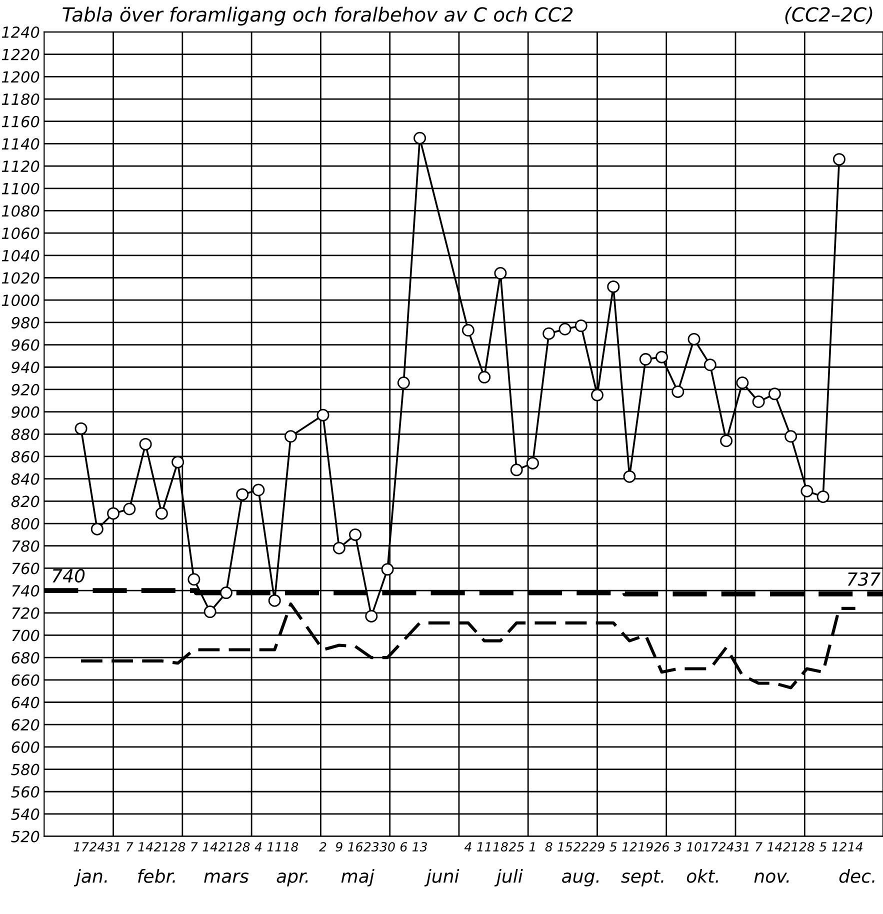  I want to click on y-tick-label: 700, so click(26, 636).